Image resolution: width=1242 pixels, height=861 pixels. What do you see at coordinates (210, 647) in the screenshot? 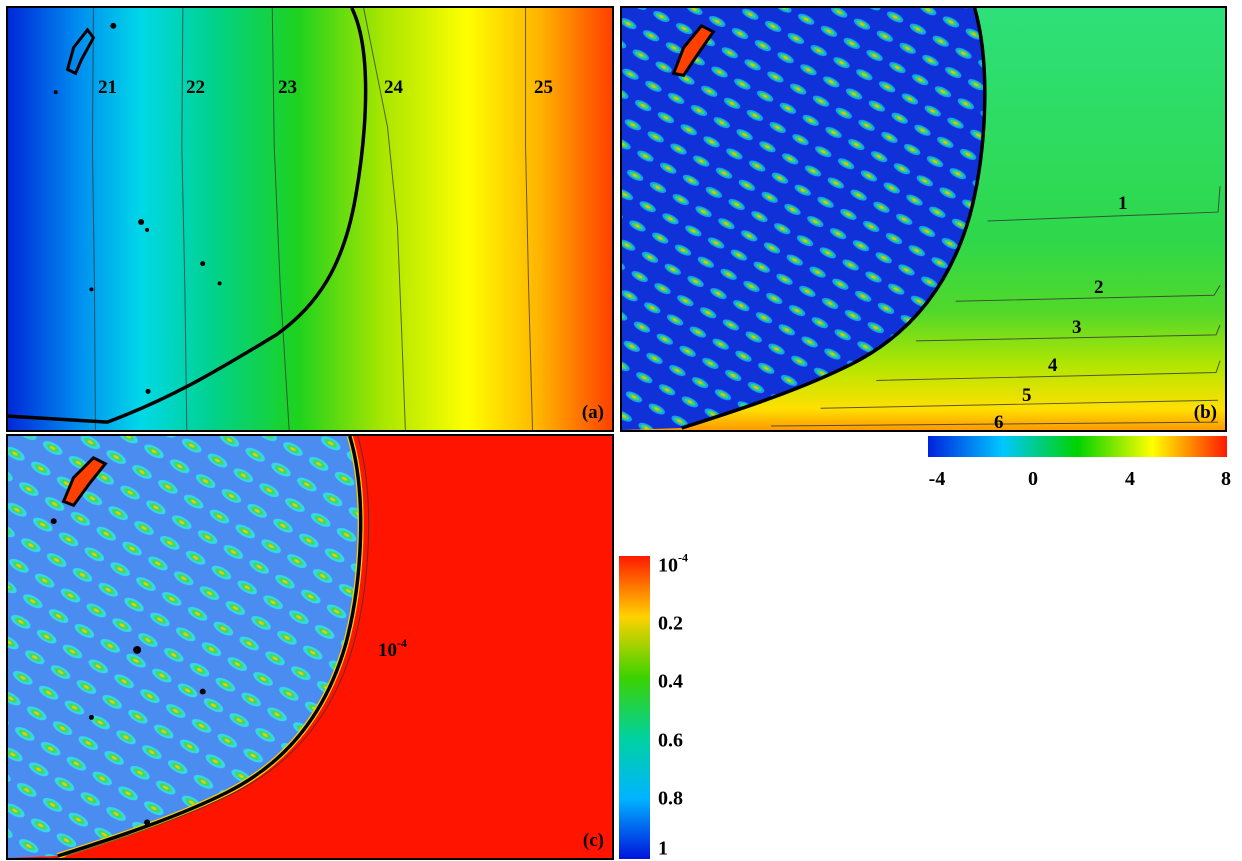
I see `panel-c-boundary` at bounding box center [210, 647].